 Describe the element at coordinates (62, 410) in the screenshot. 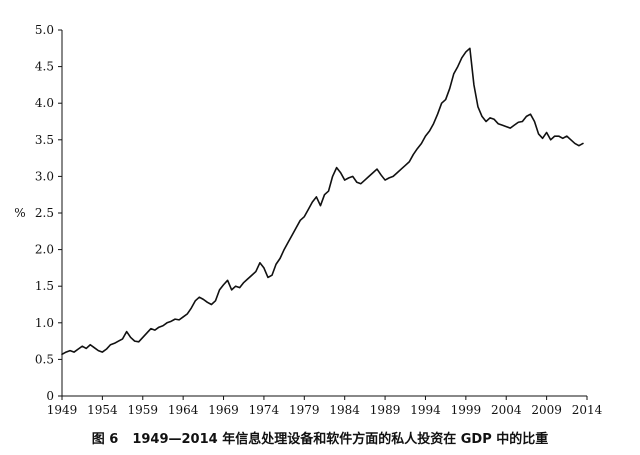

I see `x-tick-label: 1949` at that location.